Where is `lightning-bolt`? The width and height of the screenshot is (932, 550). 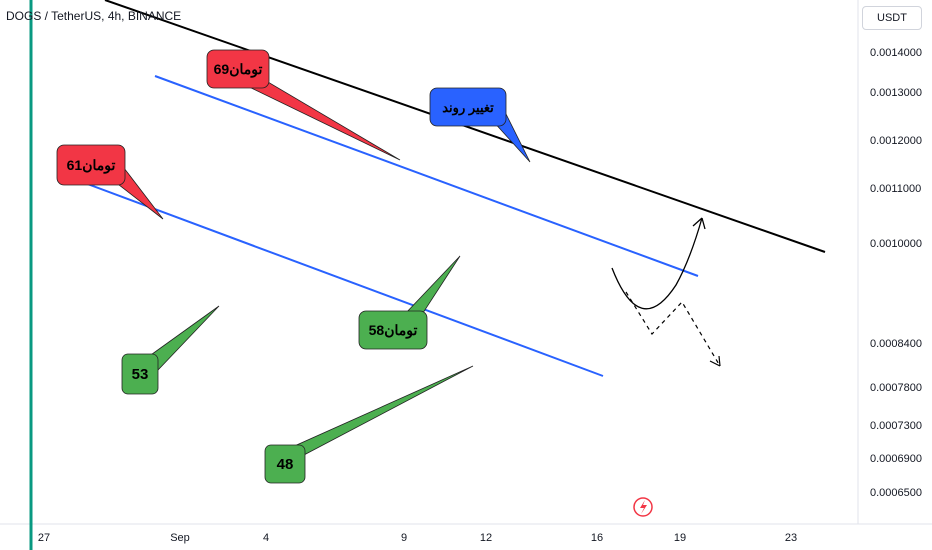 lightning-bolt is located at coordinates (643, 507).